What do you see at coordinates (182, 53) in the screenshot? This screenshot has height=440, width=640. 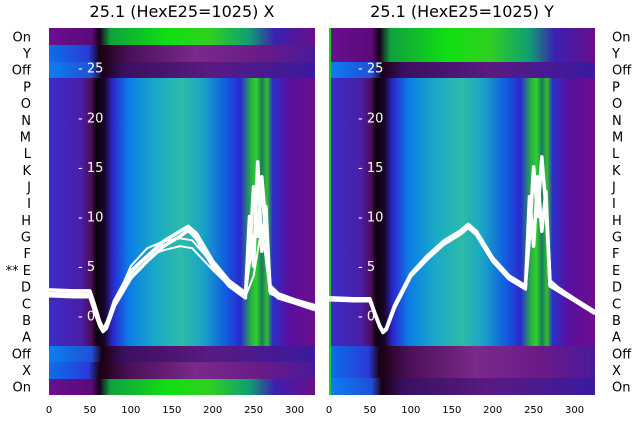 I see `heatmap-band-y-x` at bounding box center [182, 53].